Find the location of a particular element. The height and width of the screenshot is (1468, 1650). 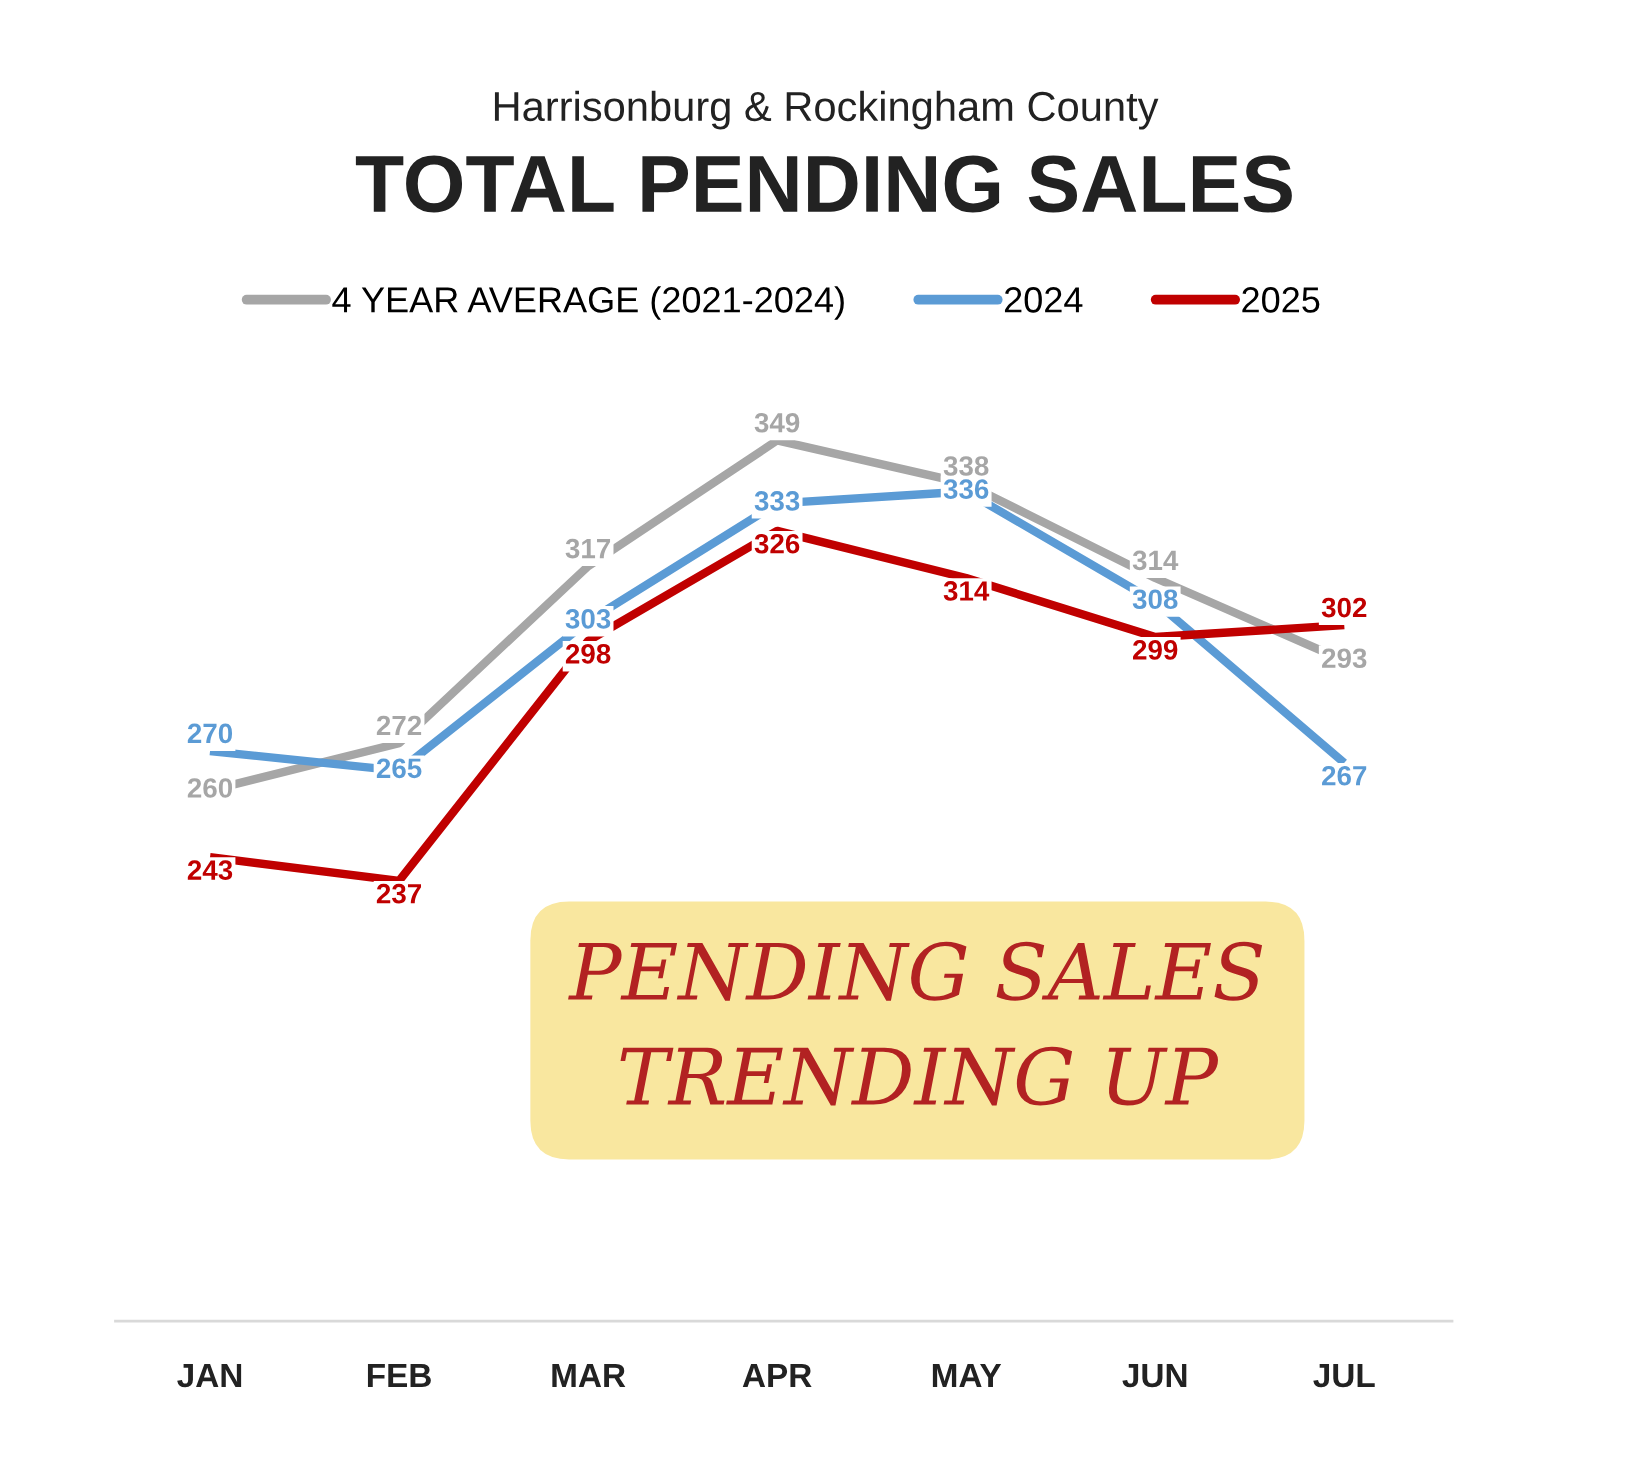

x-tick-label: APR is located at coordinates (777, 1376).